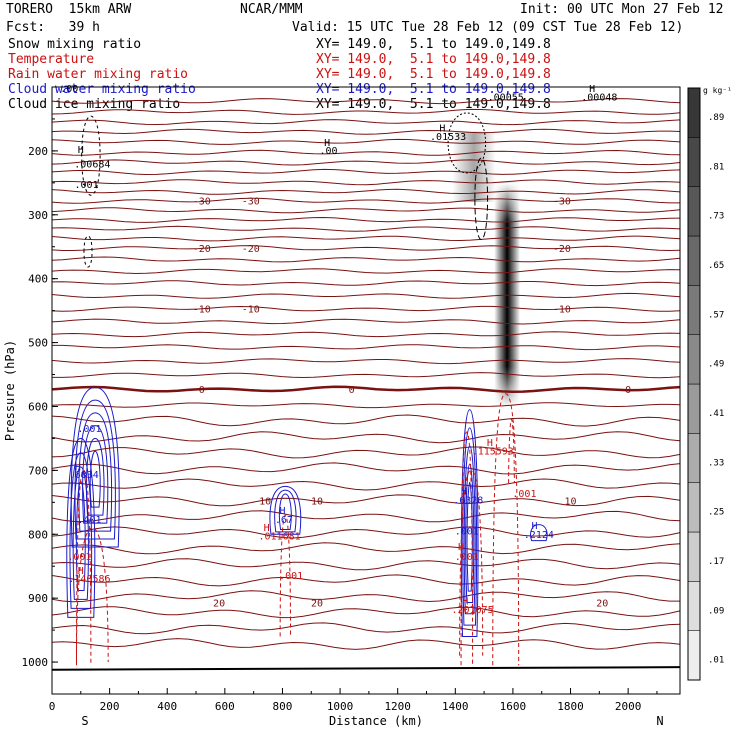 The width and height of the screenshot is (740, 740). I want to click on ground-line, so click(366, 668).